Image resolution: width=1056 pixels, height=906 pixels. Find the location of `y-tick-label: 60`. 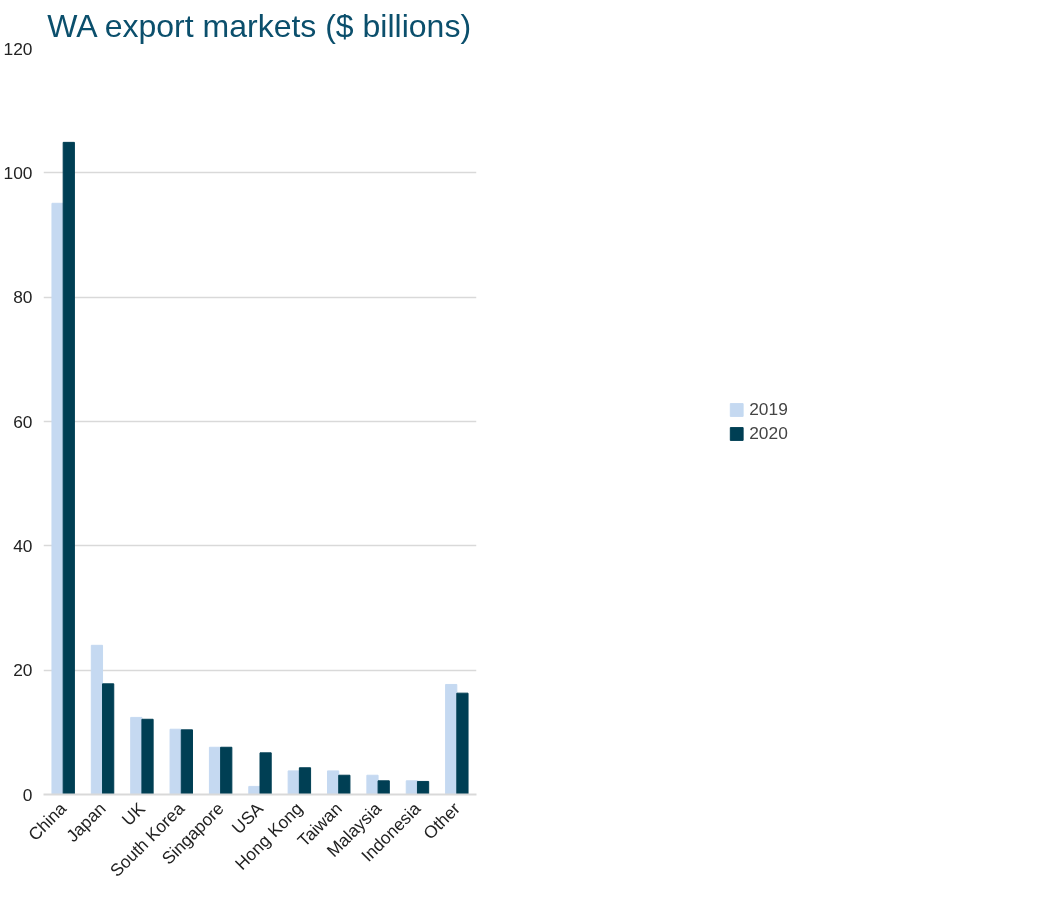

y-tick-label: 60 is located at coordinates (23, 421).